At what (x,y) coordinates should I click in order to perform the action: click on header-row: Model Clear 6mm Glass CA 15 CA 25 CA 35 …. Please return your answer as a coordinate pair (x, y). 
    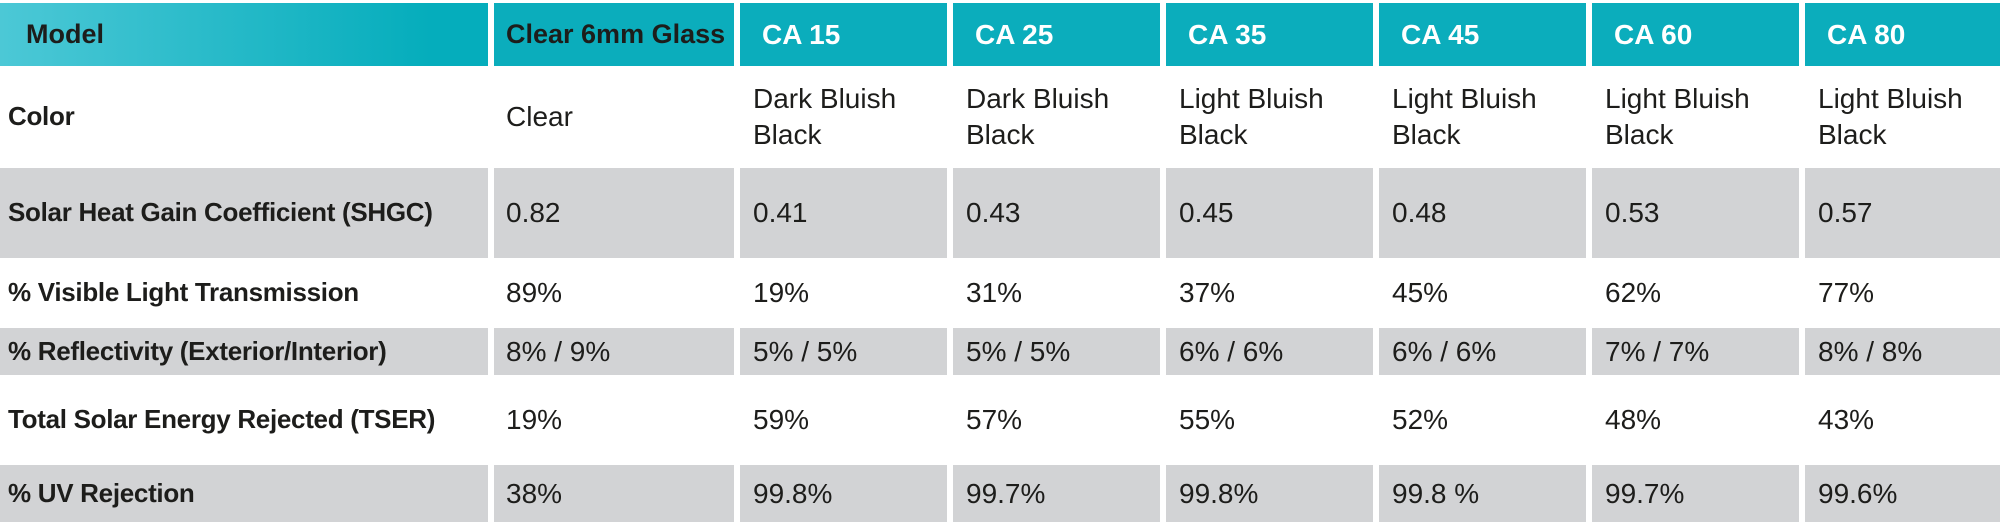
    Looking at the image, I should click on (1000, 34).